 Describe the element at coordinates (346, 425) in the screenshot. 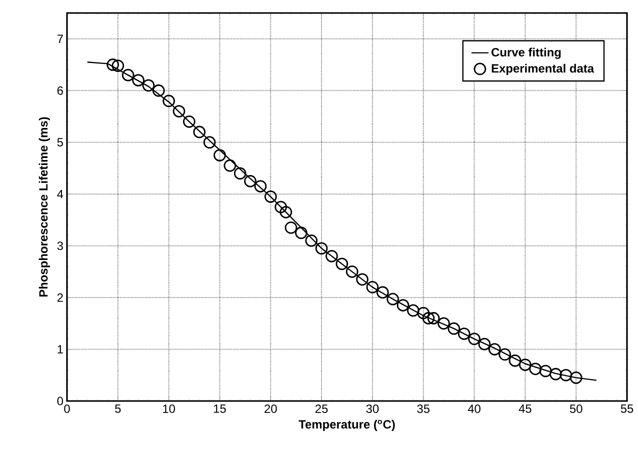

I see `x-axis-title: Temperature ($^{o}$C)` at that location.